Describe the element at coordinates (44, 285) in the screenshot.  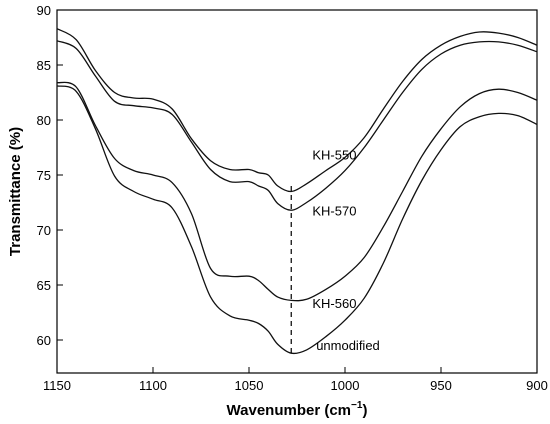
I see `y-tick-label: 65` at that location.